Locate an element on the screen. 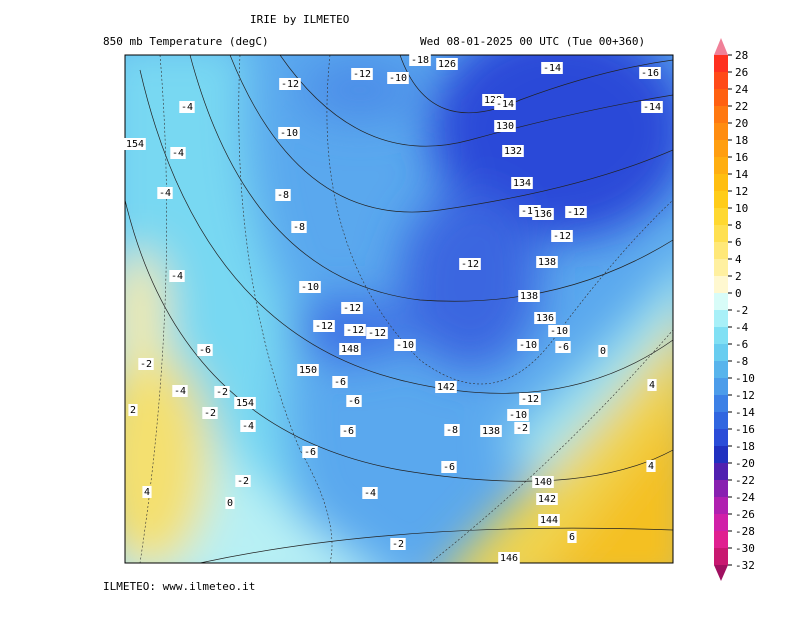 The image size is (800, 618). contour-label: 136 is located at coordinates (543, 214).